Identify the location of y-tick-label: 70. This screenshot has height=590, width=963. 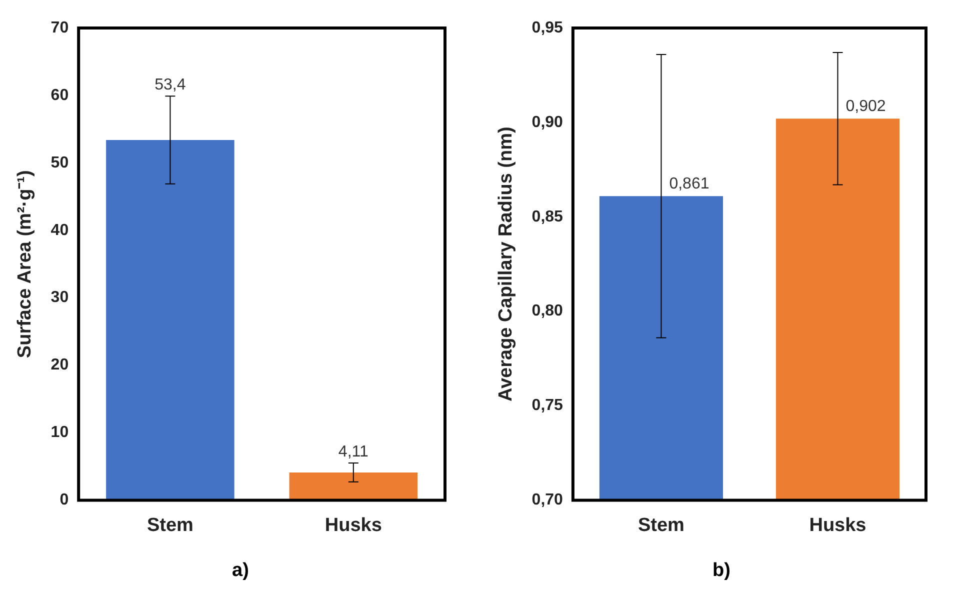
(59, 27).